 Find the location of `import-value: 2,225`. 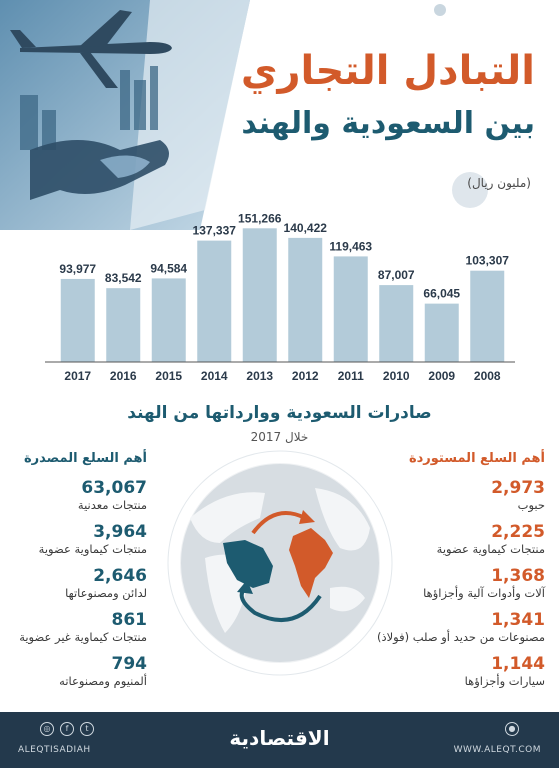

import-value: 2,225 is located at coordinates (518, 532).